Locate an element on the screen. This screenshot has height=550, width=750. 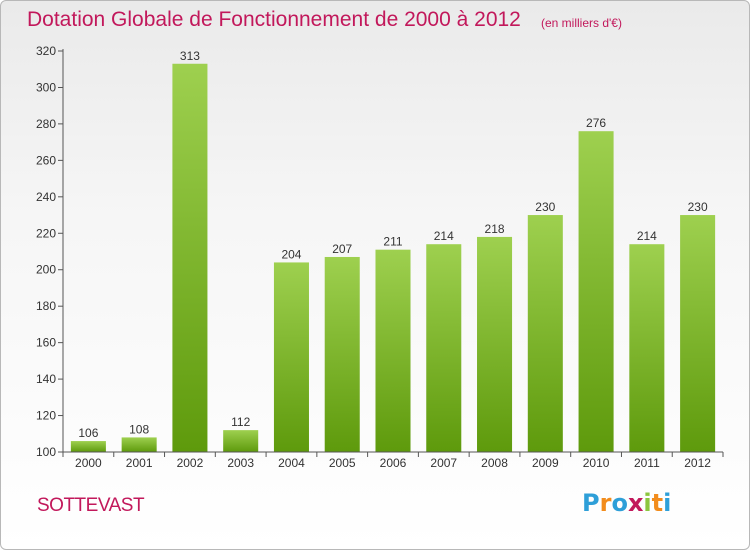
bar-2006 is located at coordinates (393, 350).